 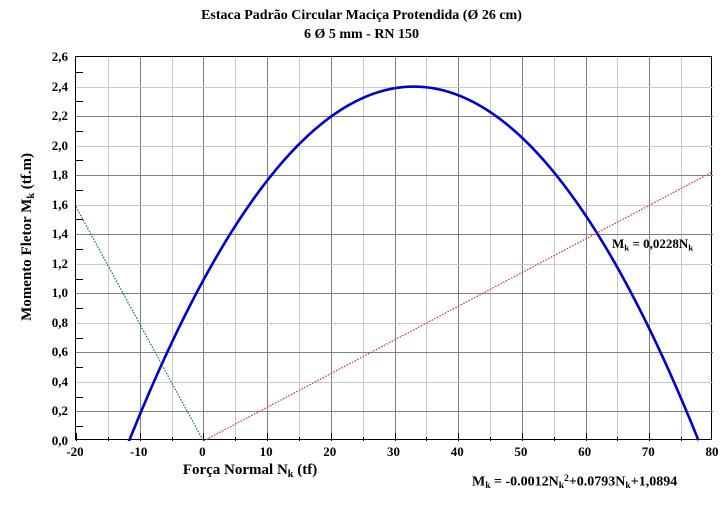 I want to click on line-equation-annotation: Mk = 0,0228Nk, so click(x=652, y=244).